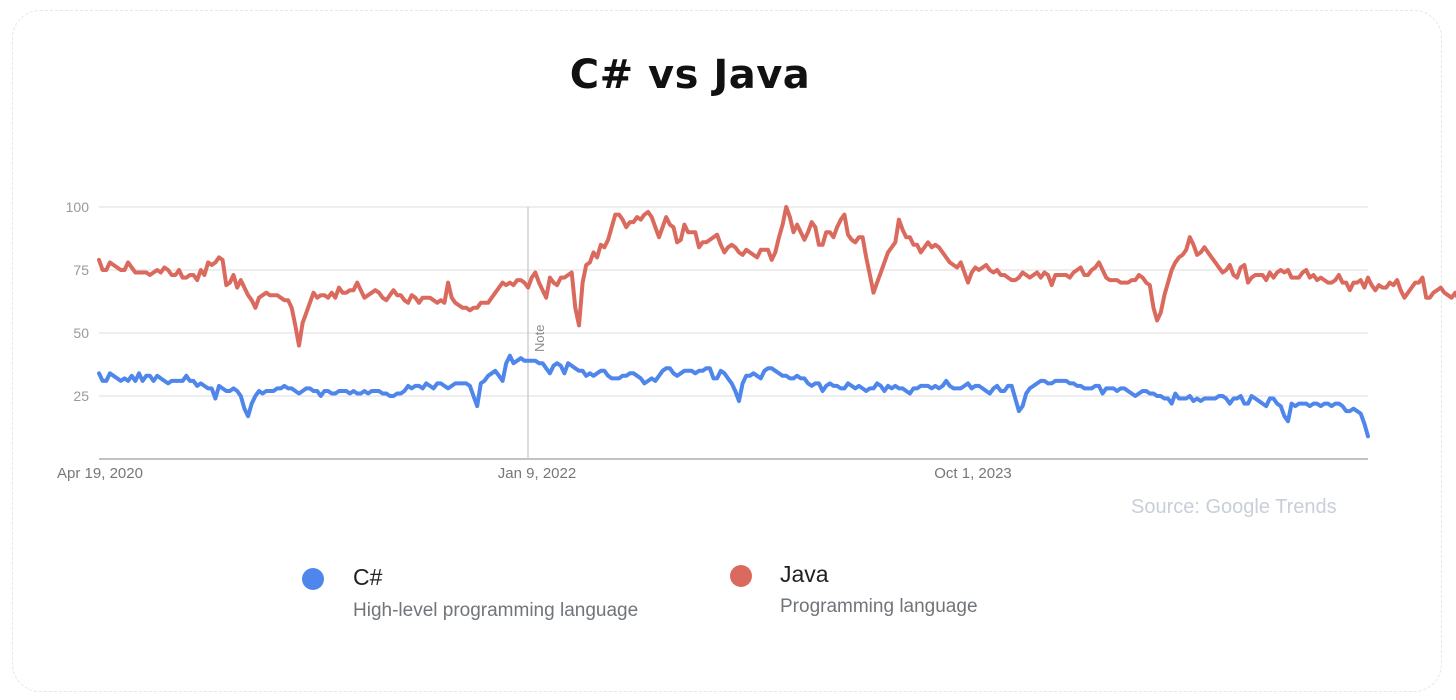  I want to click on y-tick-label: 100, so click(78, 207).